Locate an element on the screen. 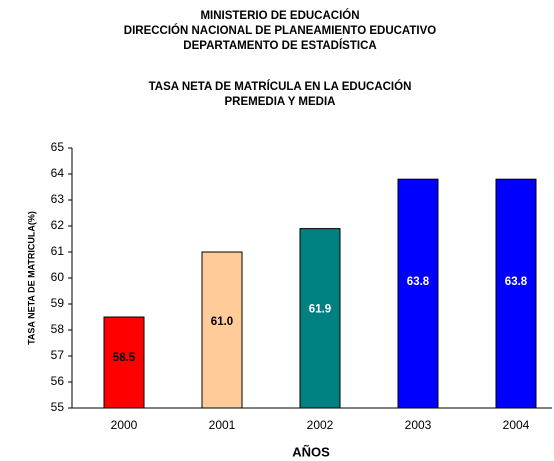 The height and width of the screenshot is (461, 554). y-tick-label: 56 is located at coordinates (58, 381).